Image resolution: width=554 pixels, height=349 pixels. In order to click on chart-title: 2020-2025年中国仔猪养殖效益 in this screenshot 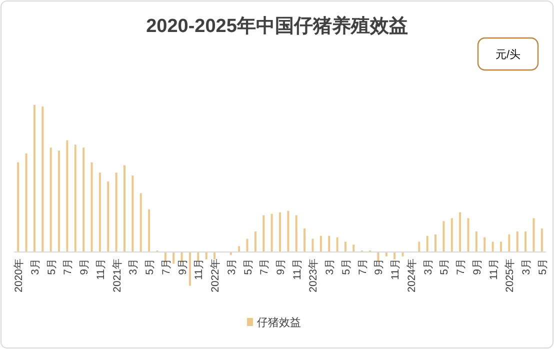, I will do `click(277, 26)`.